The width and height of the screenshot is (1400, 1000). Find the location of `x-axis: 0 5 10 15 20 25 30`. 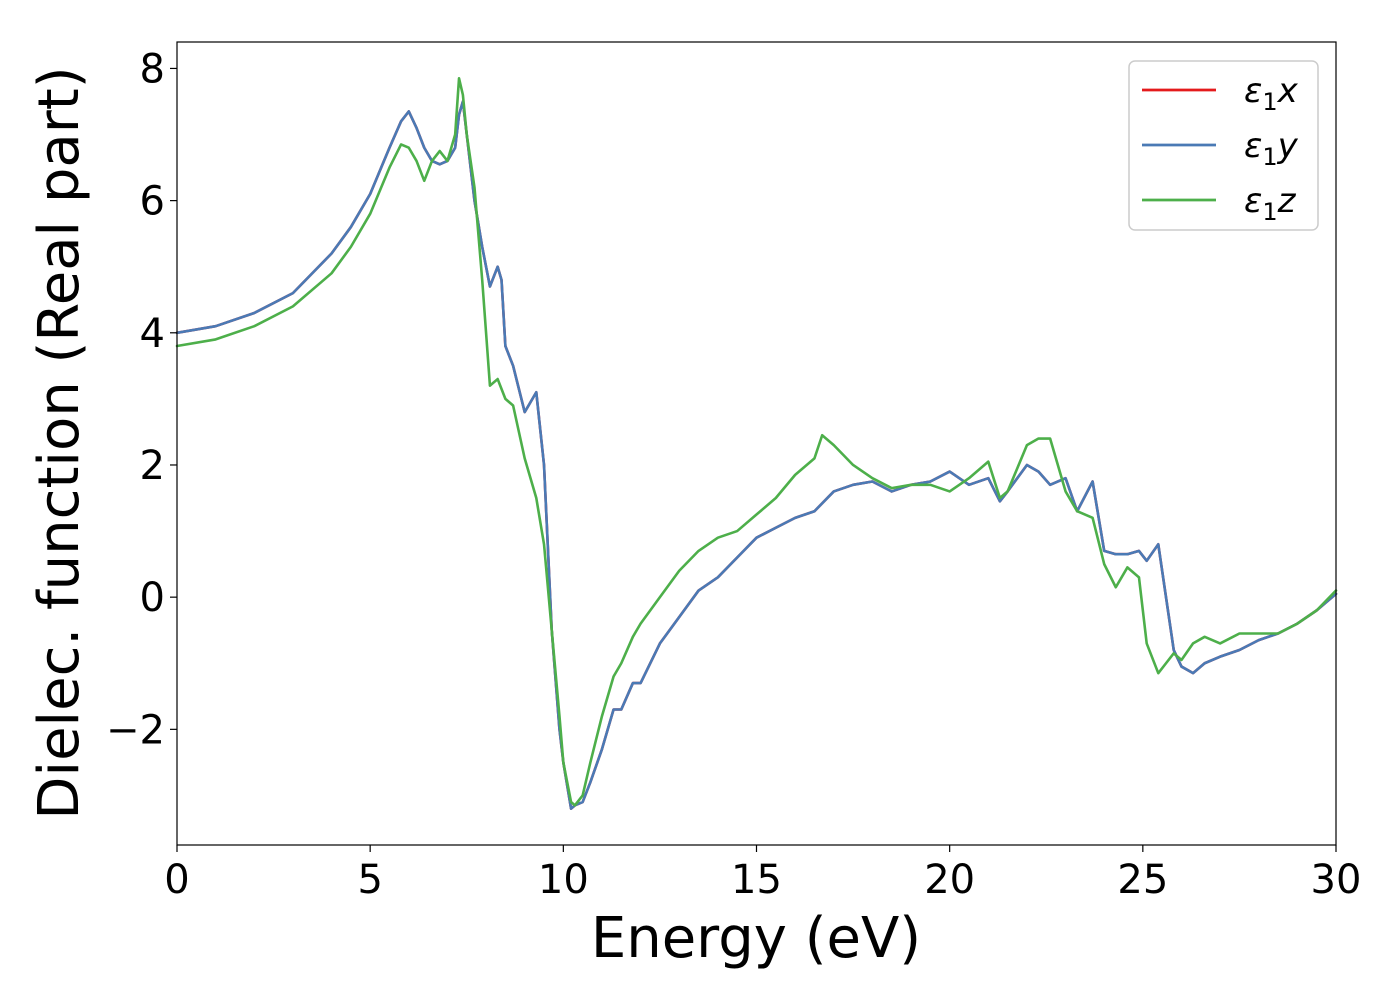

x-axis: 0 5 10 15 20 25 30 is located at coordinates (762, 874).